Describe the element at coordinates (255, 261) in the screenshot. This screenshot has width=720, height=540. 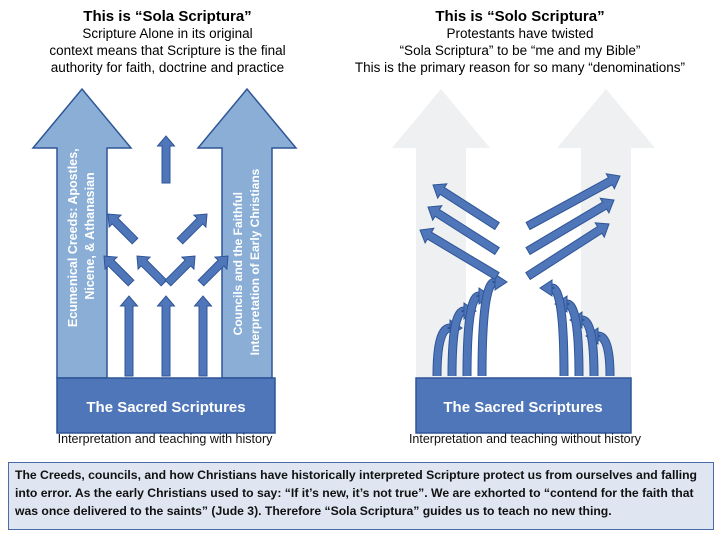
I see `right-arrow-text-line-2: Interpretation of Early Christians` at that location.